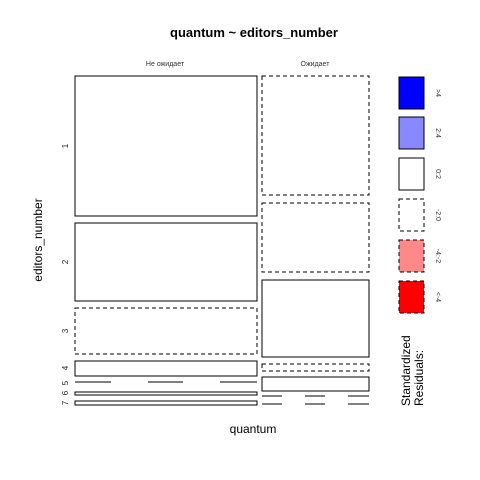  What do you see at coordinates (65, 402) in the screenshot?
I see `row-label-7: 7` at bounding box center [65, 402].